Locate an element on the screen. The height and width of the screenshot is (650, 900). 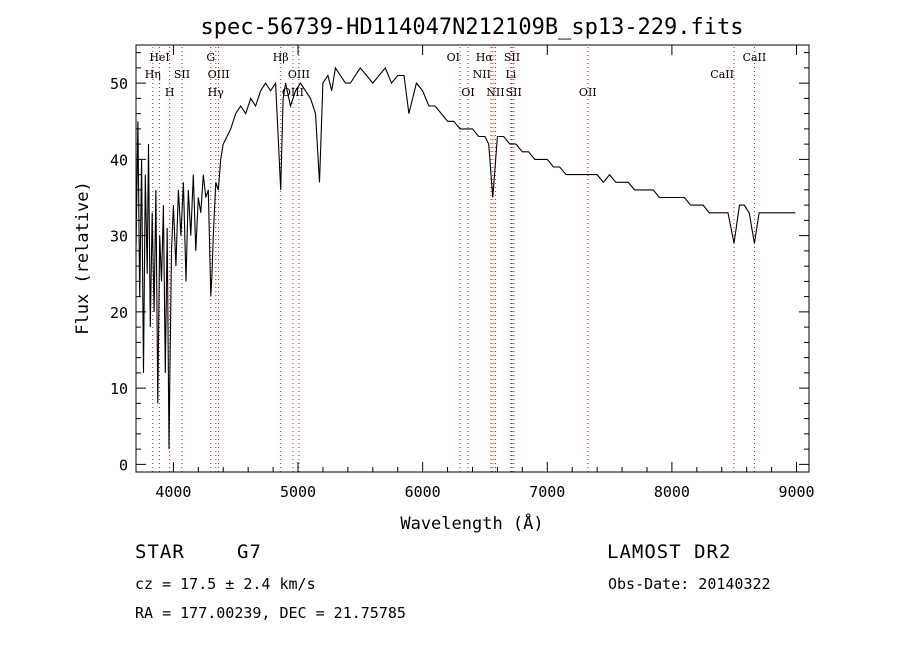
y-tick-label: 40 is located at coordinates (119, 160).